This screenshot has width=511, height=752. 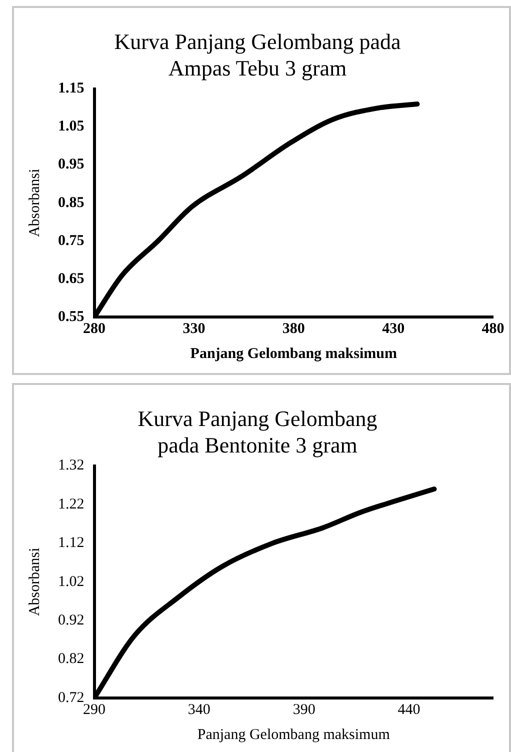 What do you see at coordinates (71, 698) in the screenshot?
I see `y-tick-label: 0.72` at bounding box center [71, 698].